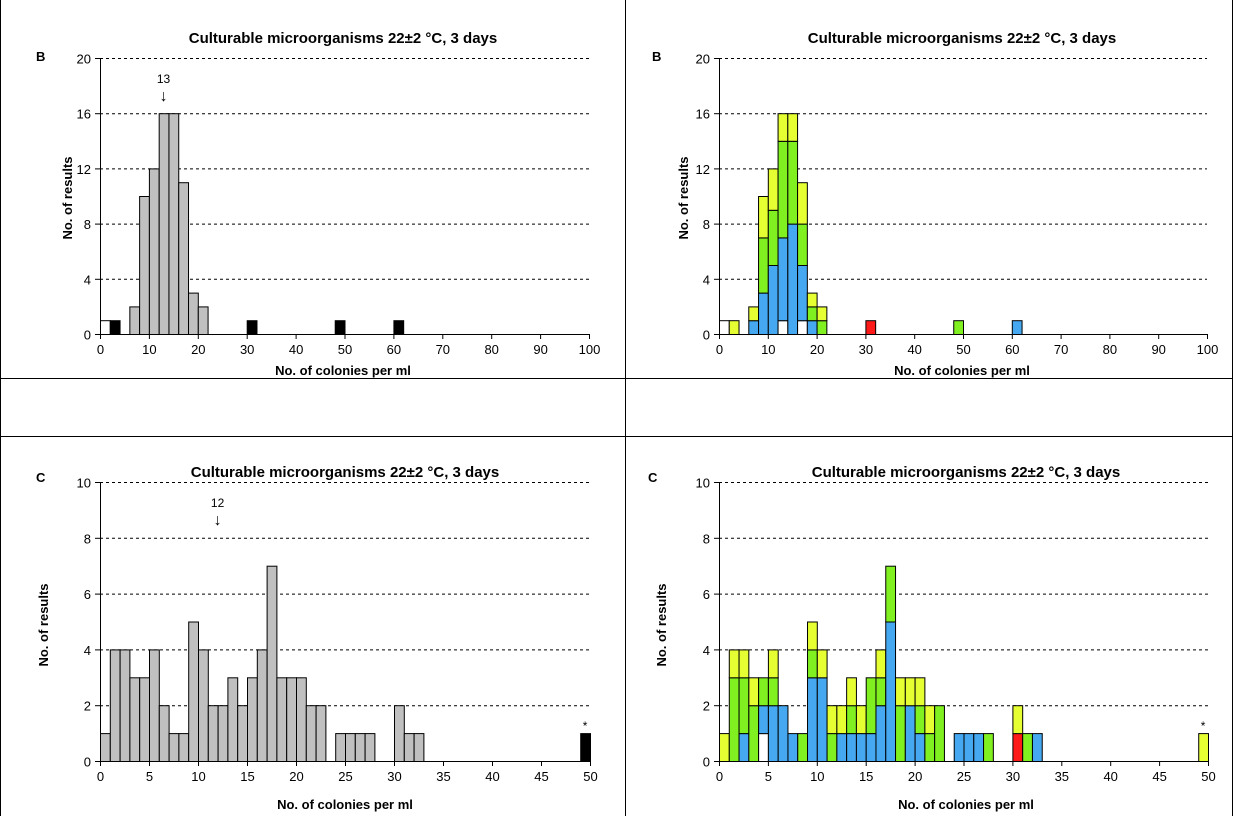 The width and height of the screenshot is (1233, 816). I want to click on star-marker: *, so click(1203, 726).